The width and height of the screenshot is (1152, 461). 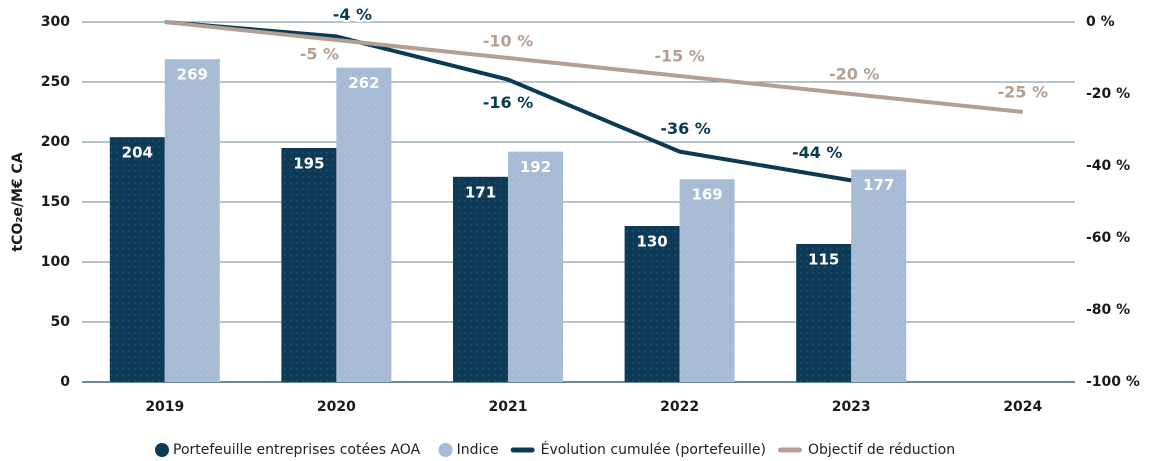 I want to click on bar-value-label: 204, so click(x=137, y=153).